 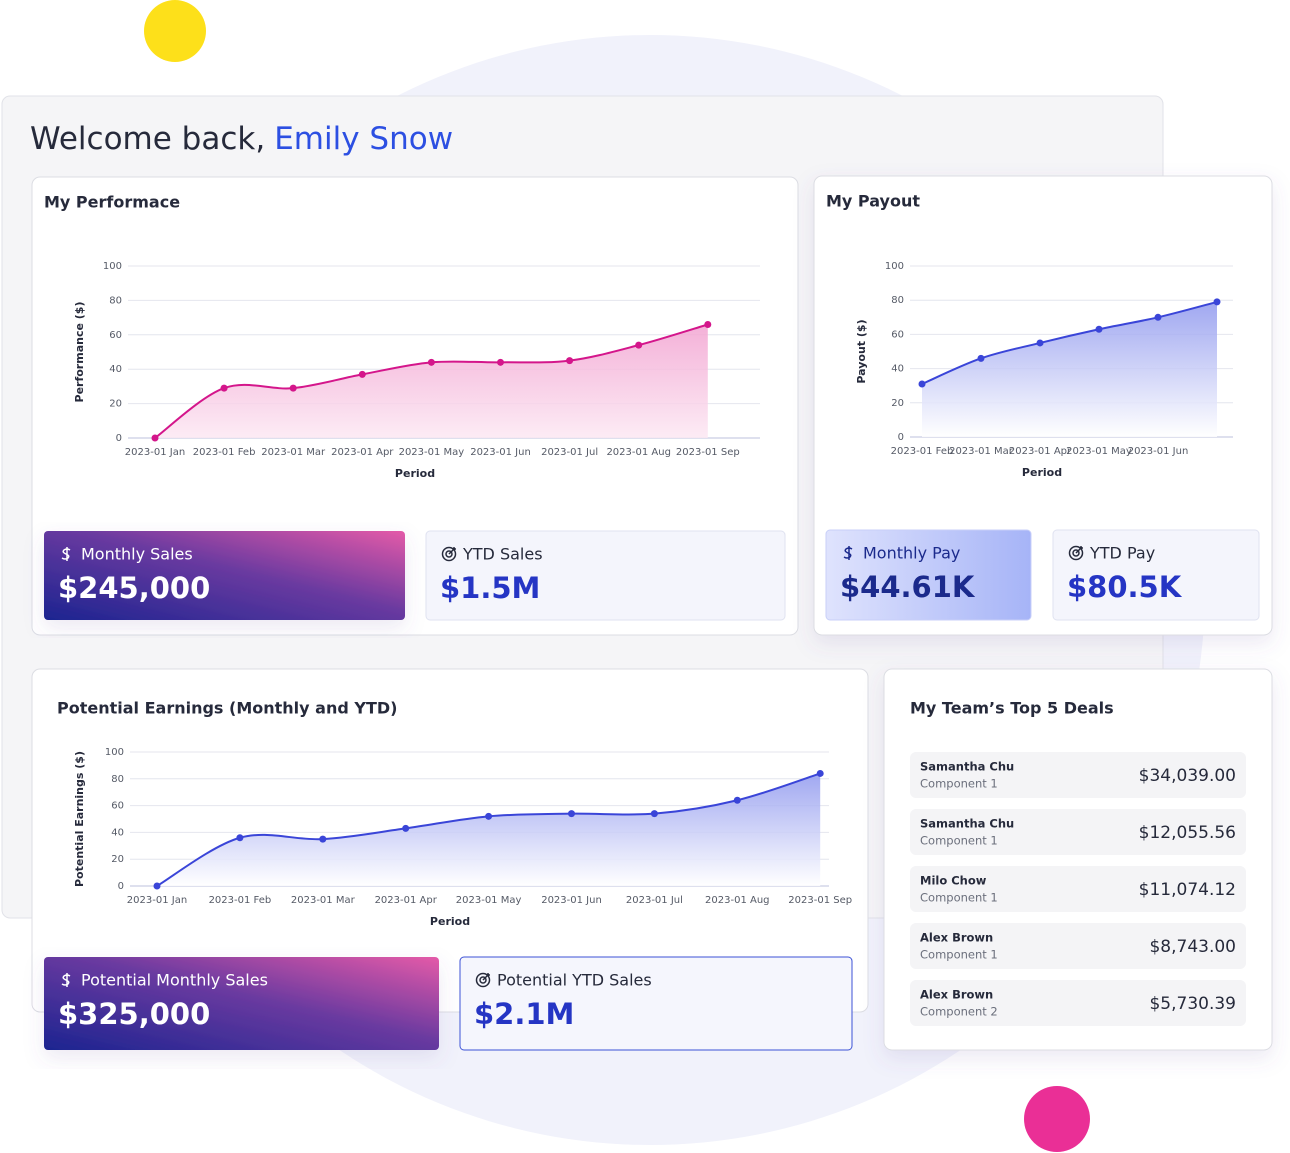 I want to click on stat-value: $245,000, so click(x=134, y=588).